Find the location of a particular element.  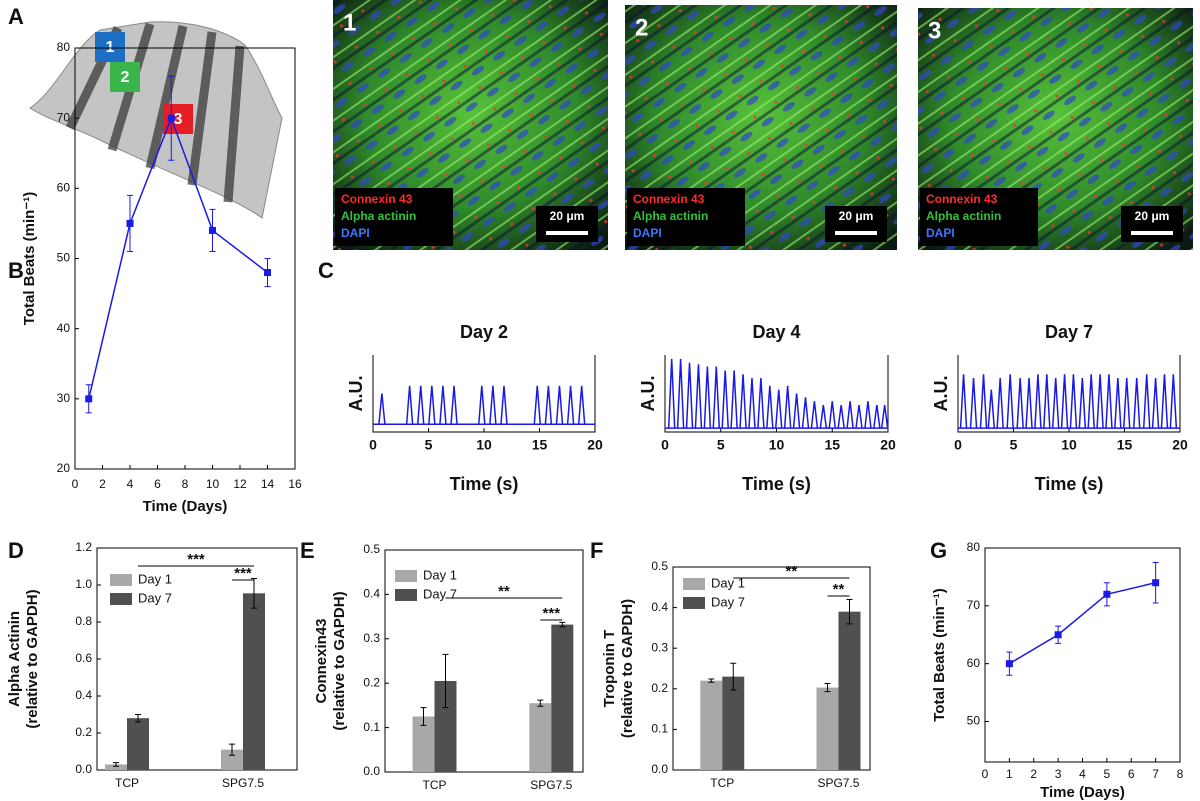

x-tick-label: 15 is located at coordinates (1125, 445).